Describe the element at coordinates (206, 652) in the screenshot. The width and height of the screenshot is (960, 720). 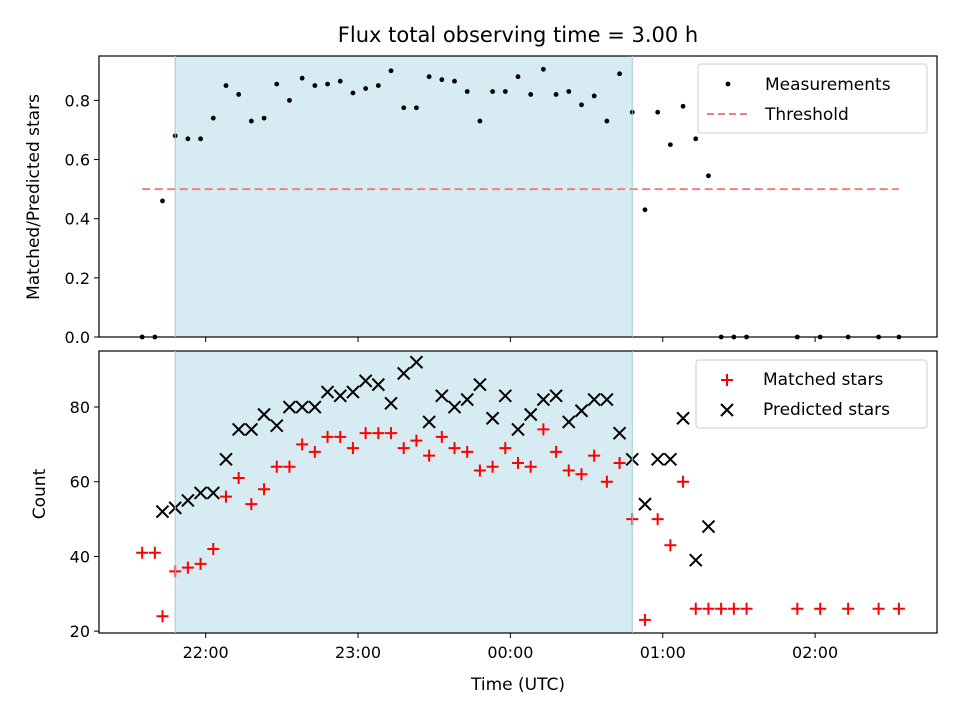
I see `x-tick-label: 22:00` at that location.